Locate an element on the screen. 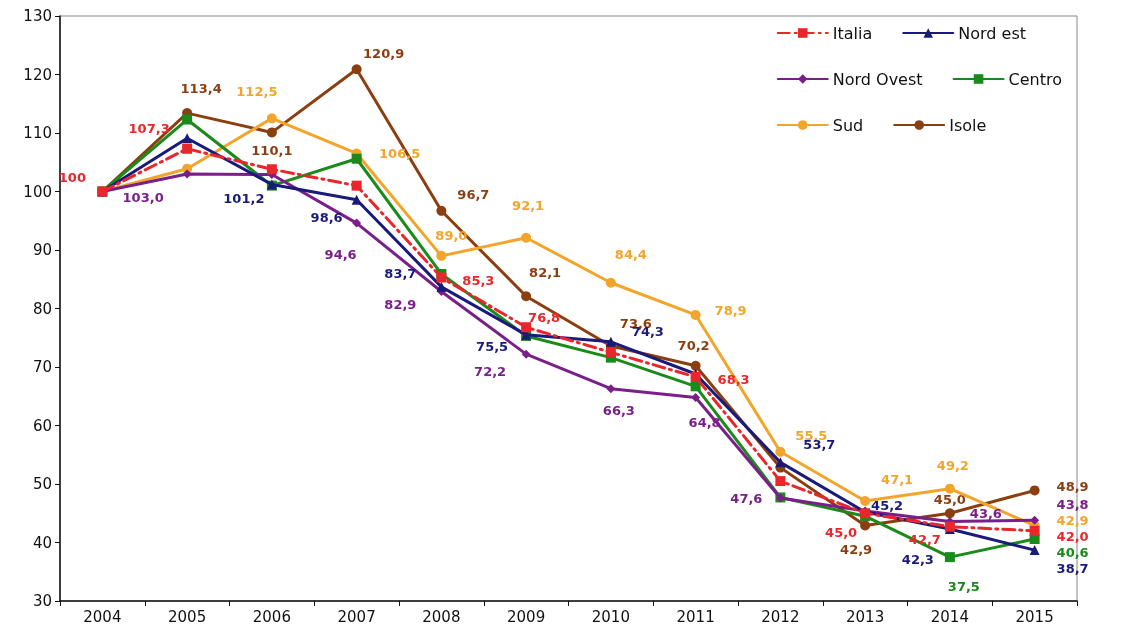 This screenshot has width=1127, height=639. data-label: 98,6 is located at coordinates (326, 218).